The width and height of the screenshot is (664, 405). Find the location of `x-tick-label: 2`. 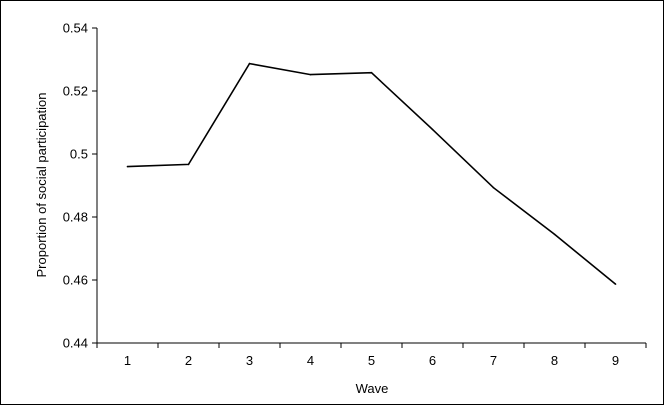

x-tick-label: 2 is located at coordinates (188, 360).